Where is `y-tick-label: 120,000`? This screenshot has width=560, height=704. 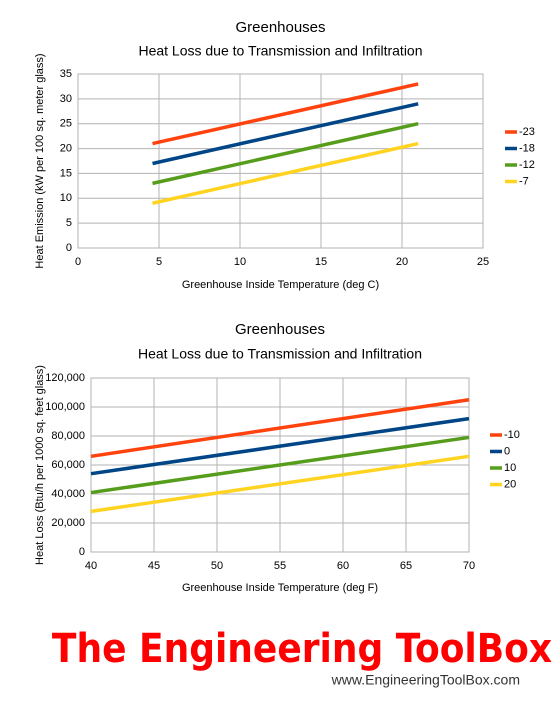 y-tick-label: 120,000 is located at coordinates (65, 378).